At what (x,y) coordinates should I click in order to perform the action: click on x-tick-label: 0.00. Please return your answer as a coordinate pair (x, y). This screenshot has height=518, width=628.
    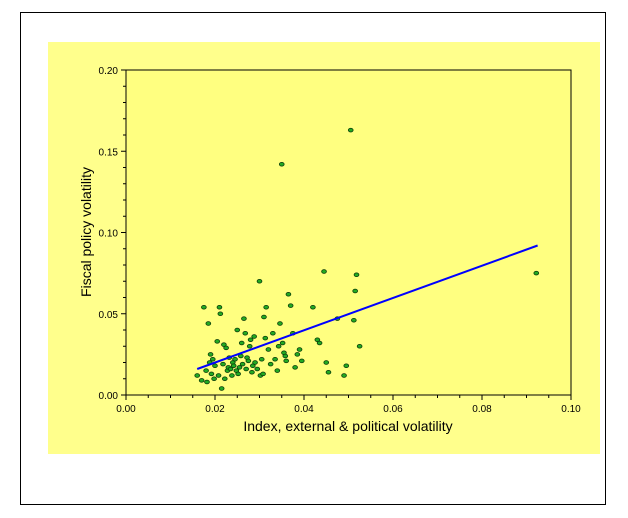
    Looking at the image, I should click on (126, 409).